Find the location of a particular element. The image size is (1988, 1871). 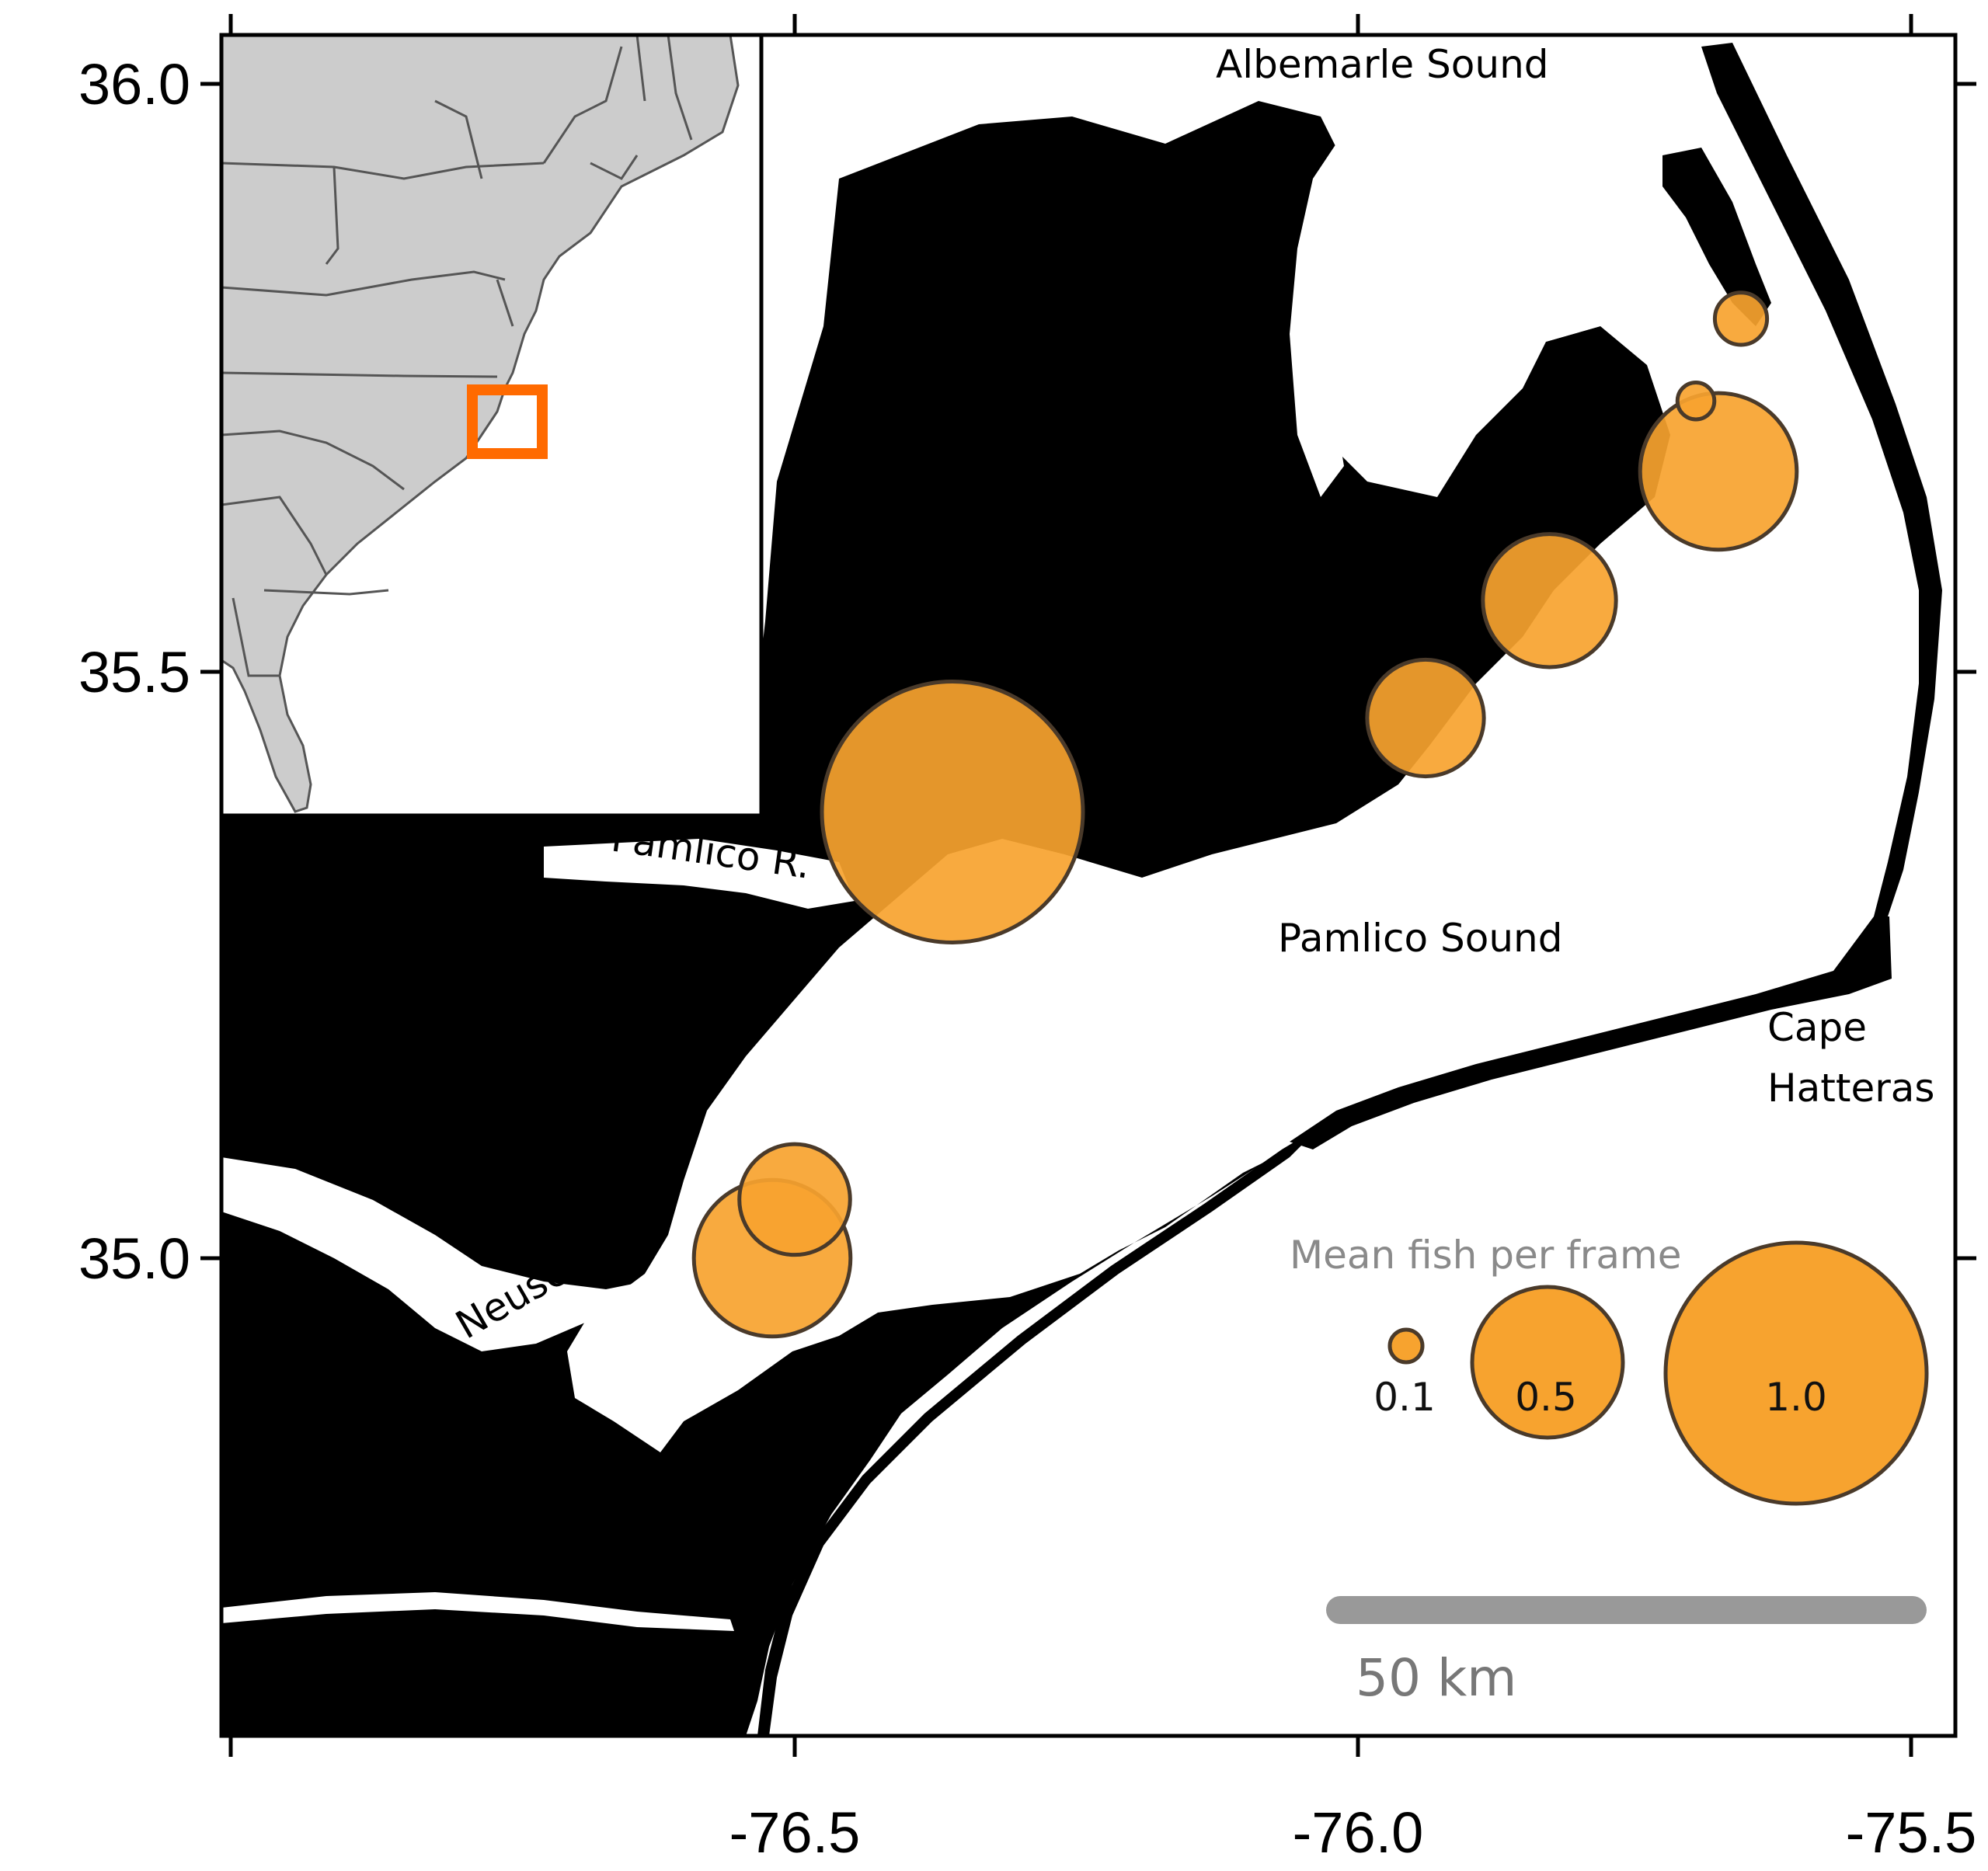

legend-title: Mean fish per frame is located at coordinates (1486, 1255).